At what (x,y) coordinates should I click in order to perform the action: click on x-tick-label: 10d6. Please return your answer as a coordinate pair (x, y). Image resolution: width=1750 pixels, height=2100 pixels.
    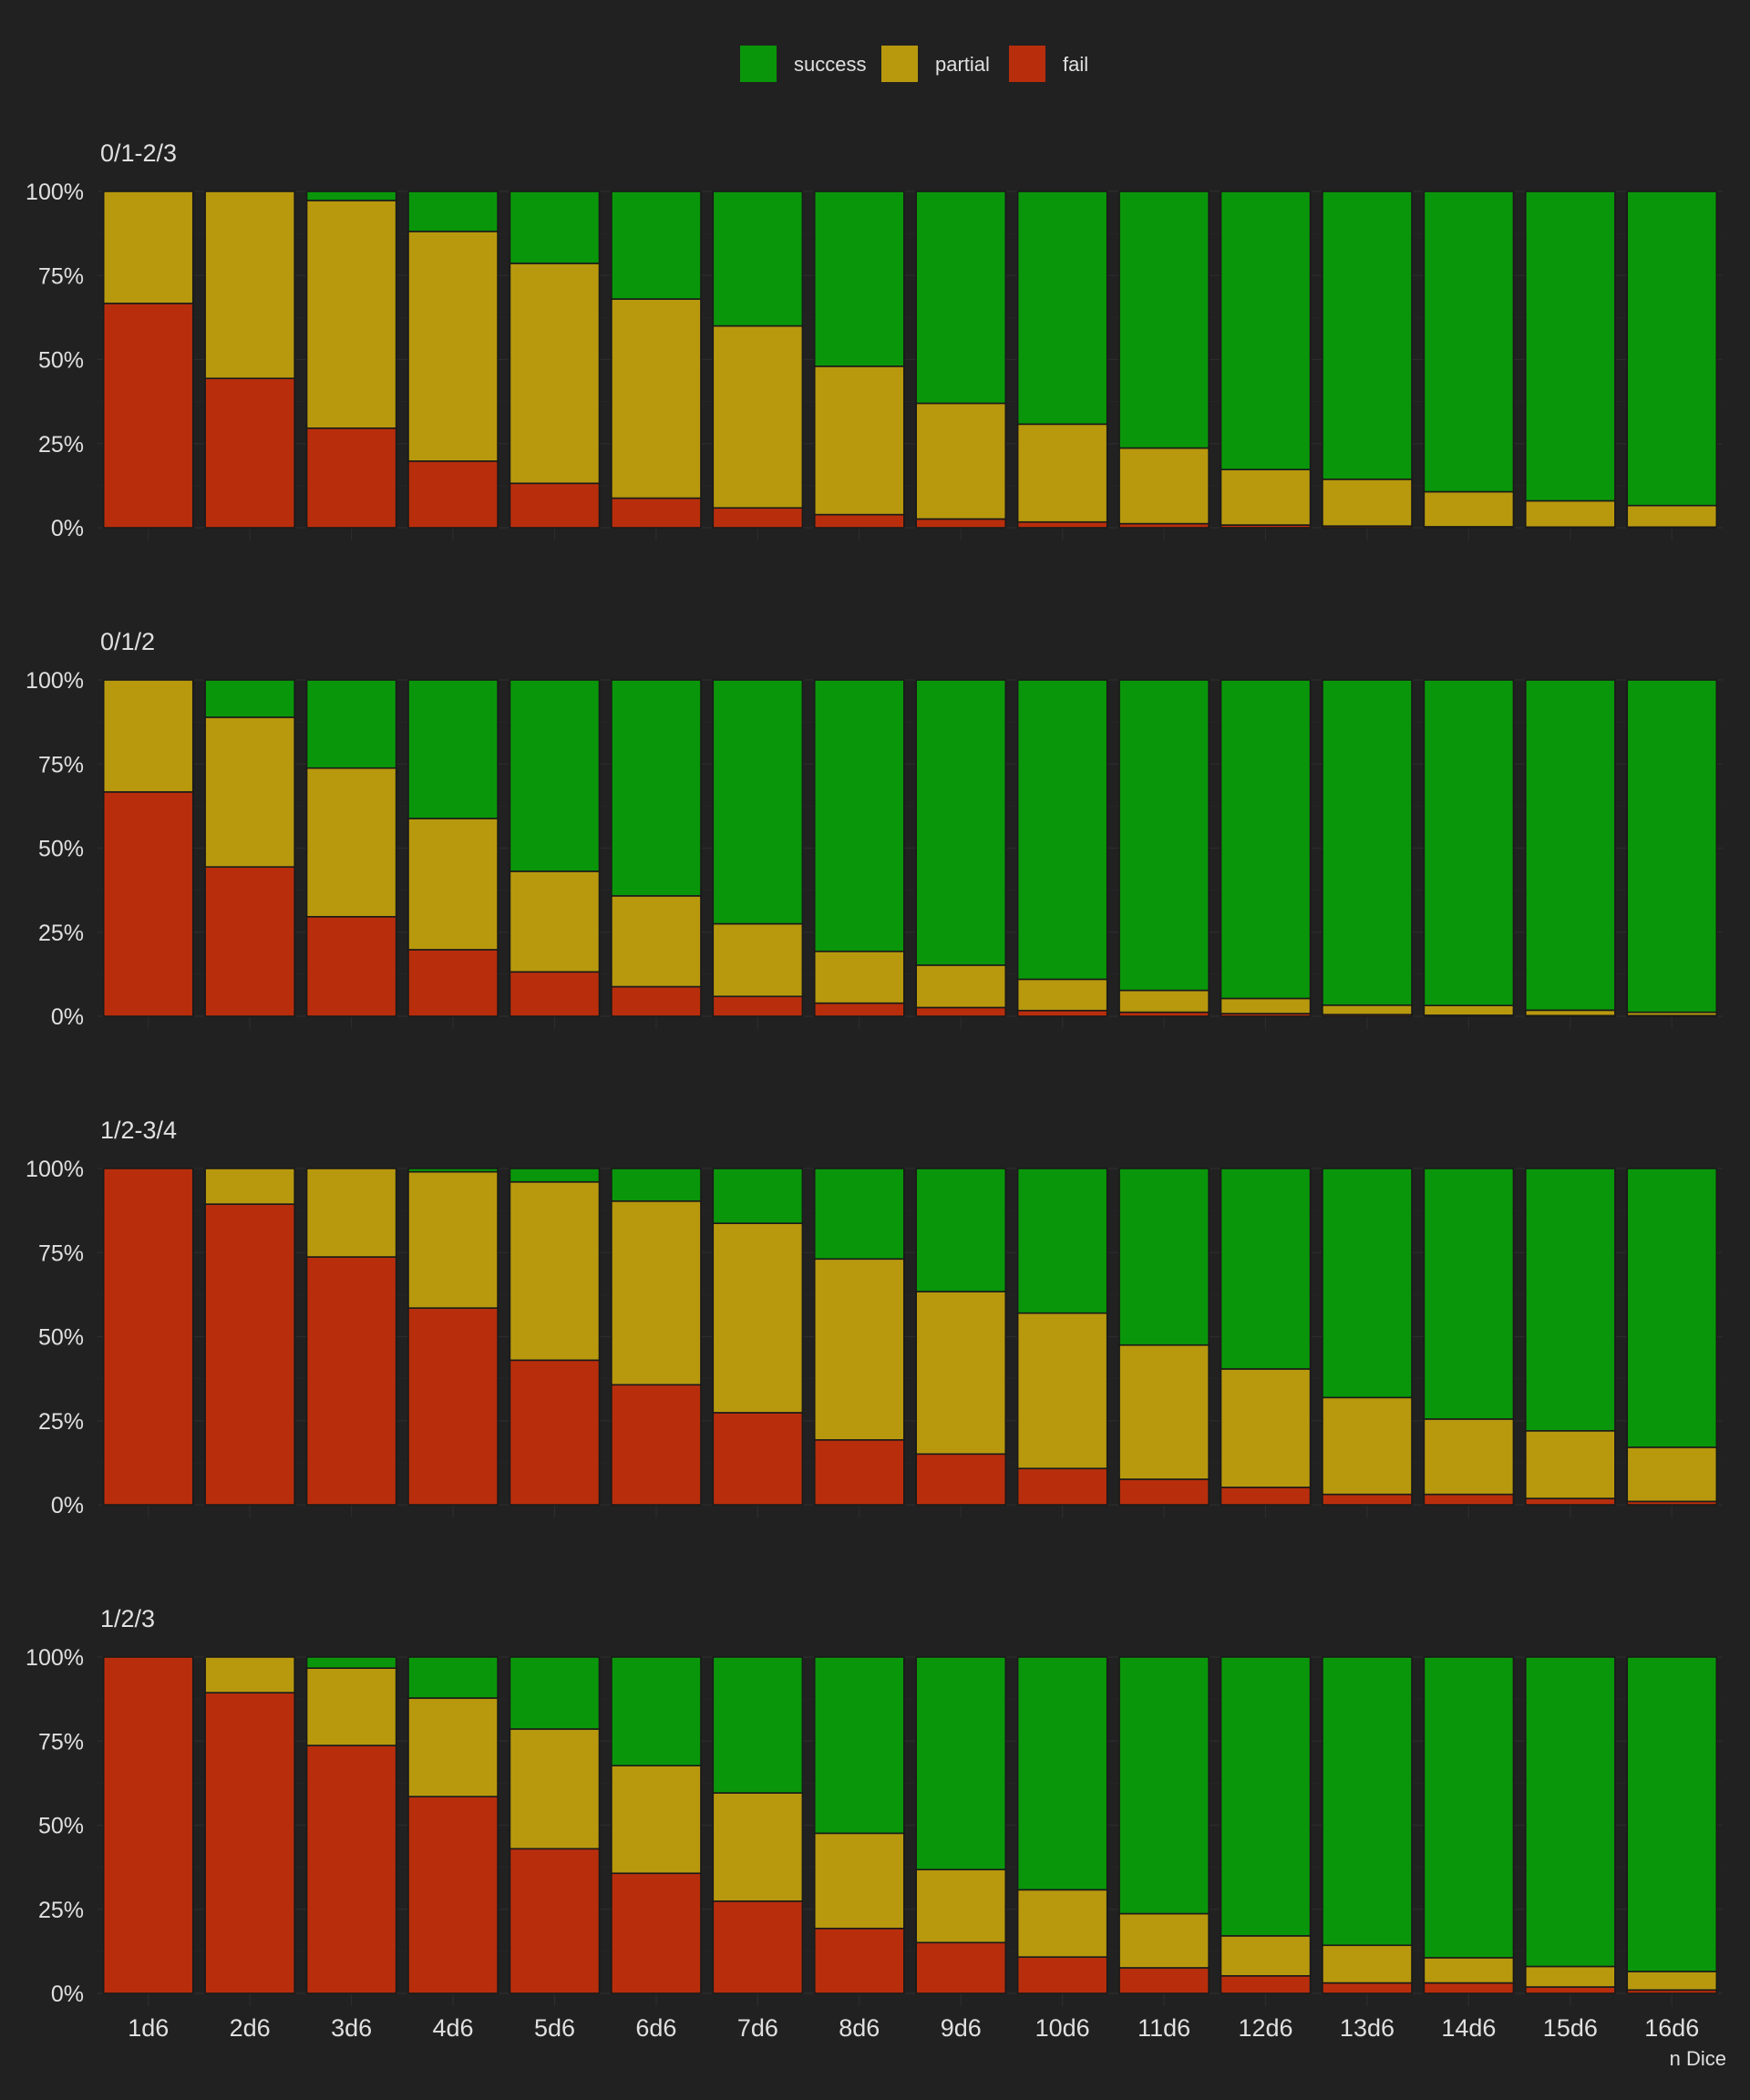
    Looking at the image, I should click on (1062, 2028).